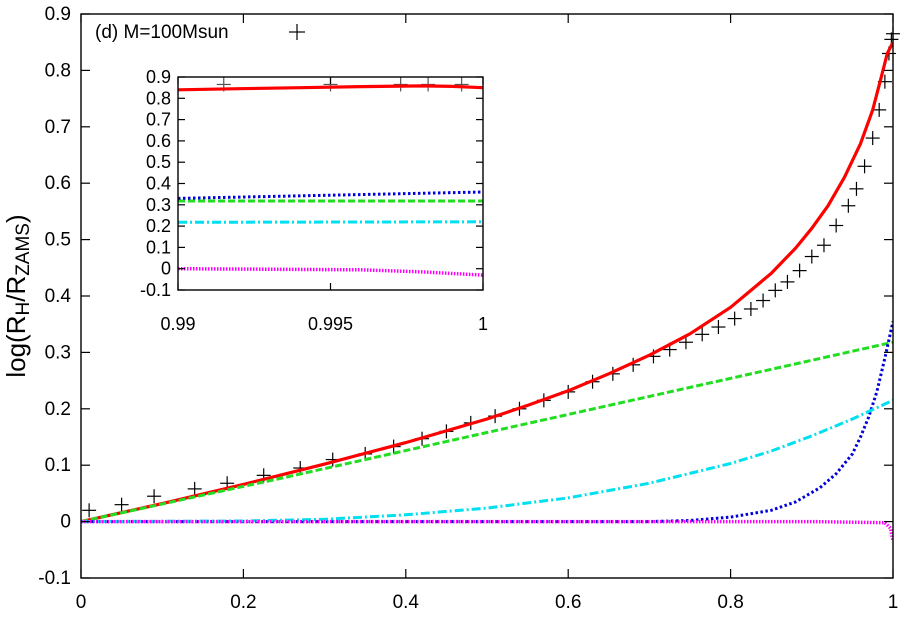 Image resolution: width=913 pixels, height=640 pixels. I want to click on inset-y-tick-label: 0.2, so click(158, 226).